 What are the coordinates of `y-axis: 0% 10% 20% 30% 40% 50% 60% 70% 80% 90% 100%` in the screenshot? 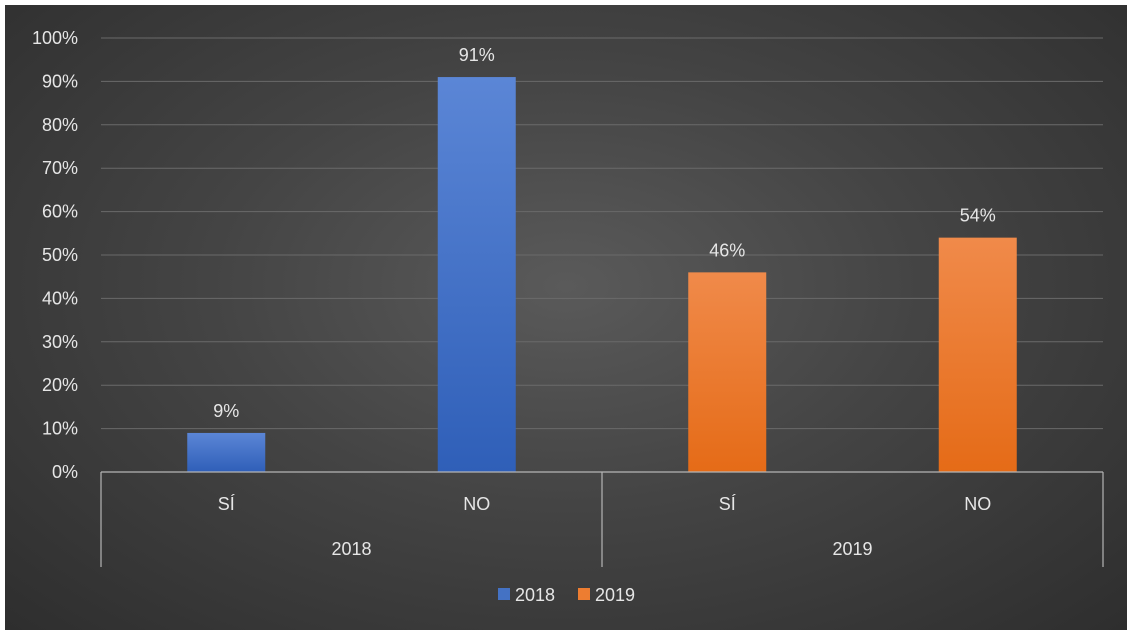 It's located at (55, 255).